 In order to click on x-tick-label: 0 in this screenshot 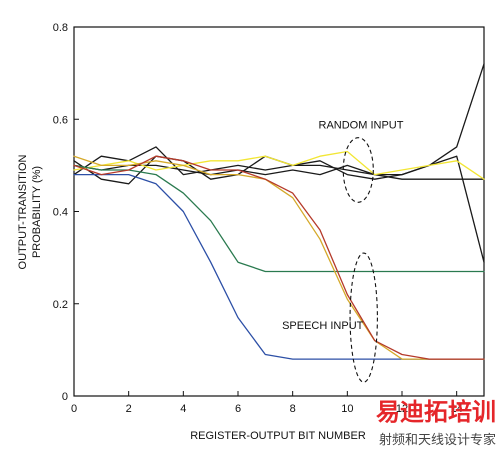, I will do `click(74, 409)`.